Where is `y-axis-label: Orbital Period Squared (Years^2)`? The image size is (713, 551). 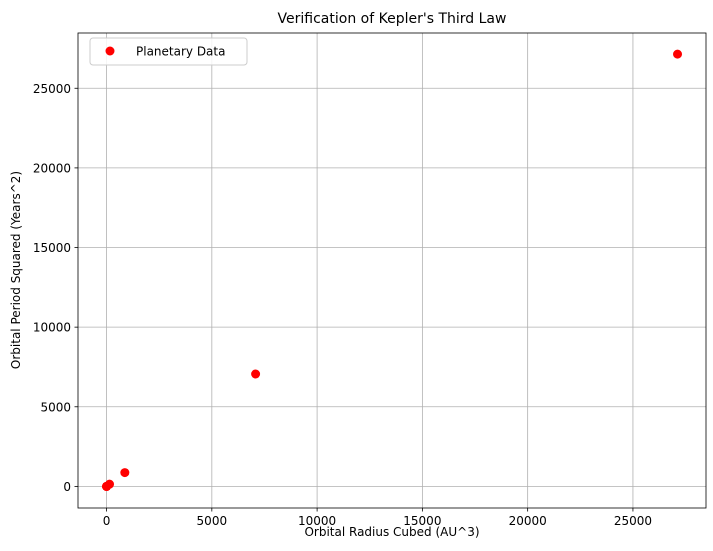 y-axis-label: Orbital Period Squared (Years^2) is located at coordinates (16, 270).